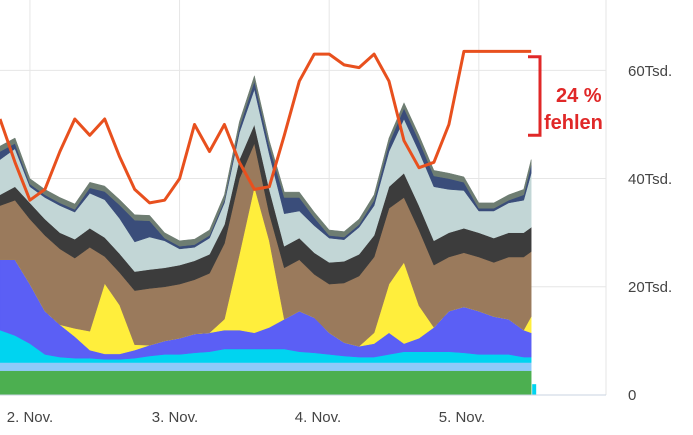 This screenshot has width=693, height=435. What do you see at coordinates (30, 417) in the screenshot?
I see `x-tick-label: 2. Nov.` at bounding box center [30, 417].